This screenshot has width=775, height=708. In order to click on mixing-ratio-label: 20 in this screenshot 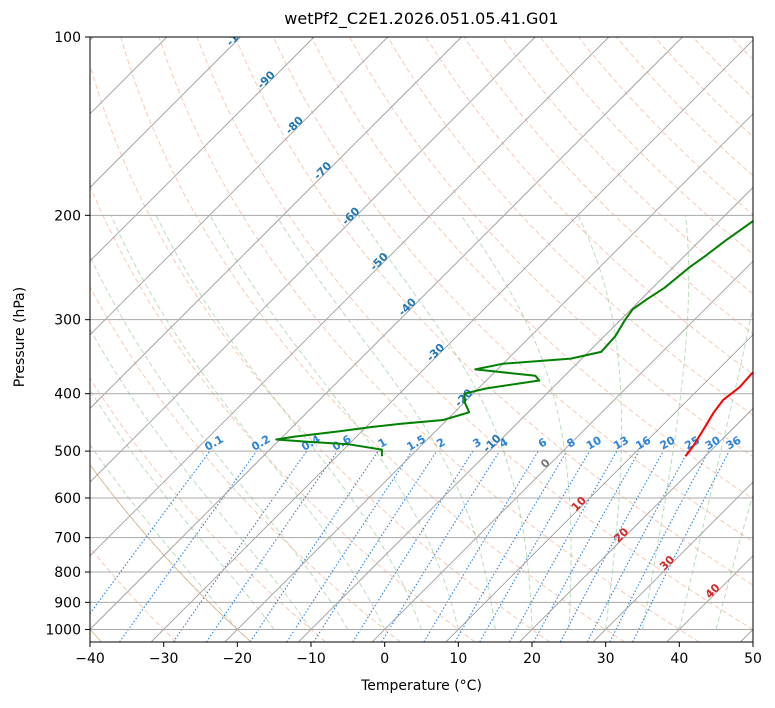, I will do `click(668, 442)`.